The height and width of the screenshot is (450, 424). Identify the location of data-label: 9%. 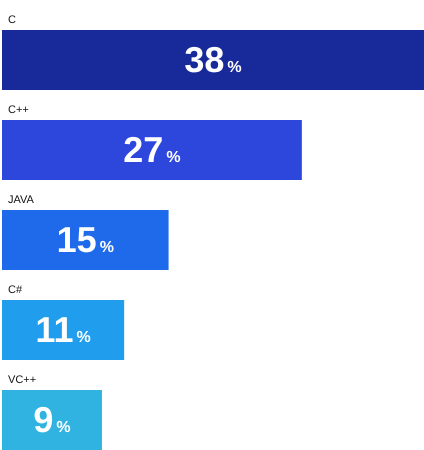
(52, 419).